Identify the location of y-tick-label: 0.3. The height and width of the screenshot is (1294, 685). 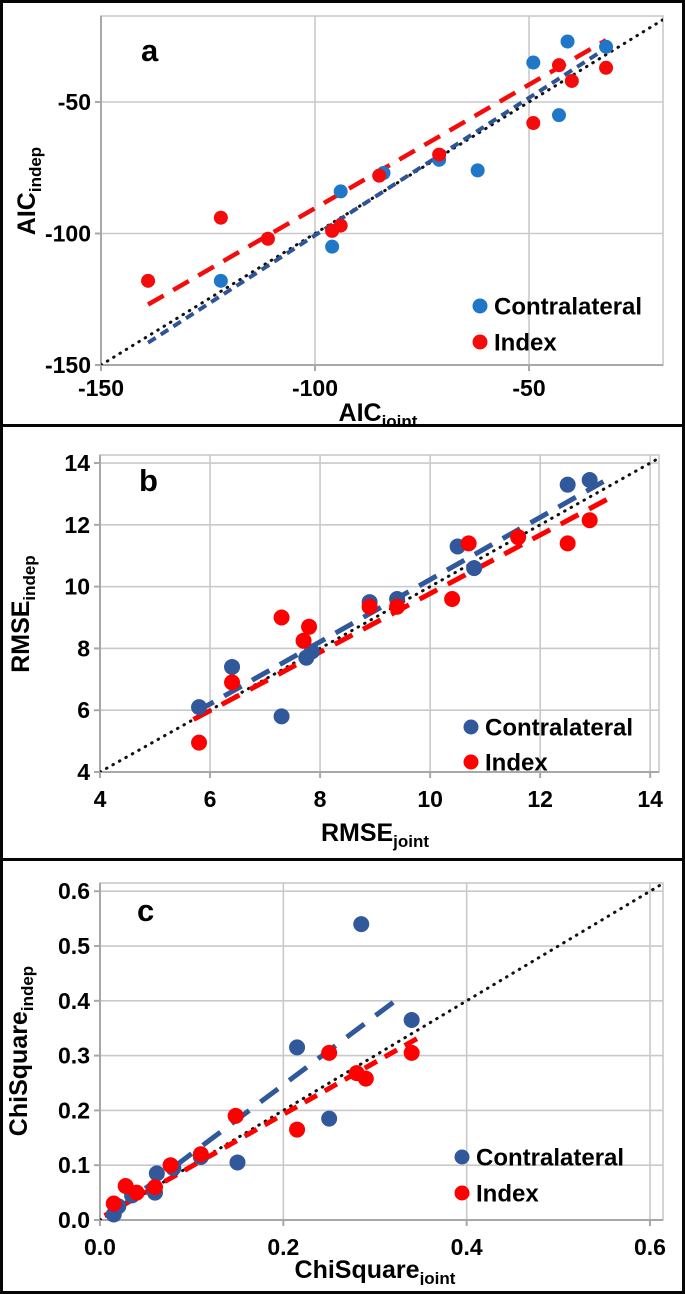
(74, 1056).